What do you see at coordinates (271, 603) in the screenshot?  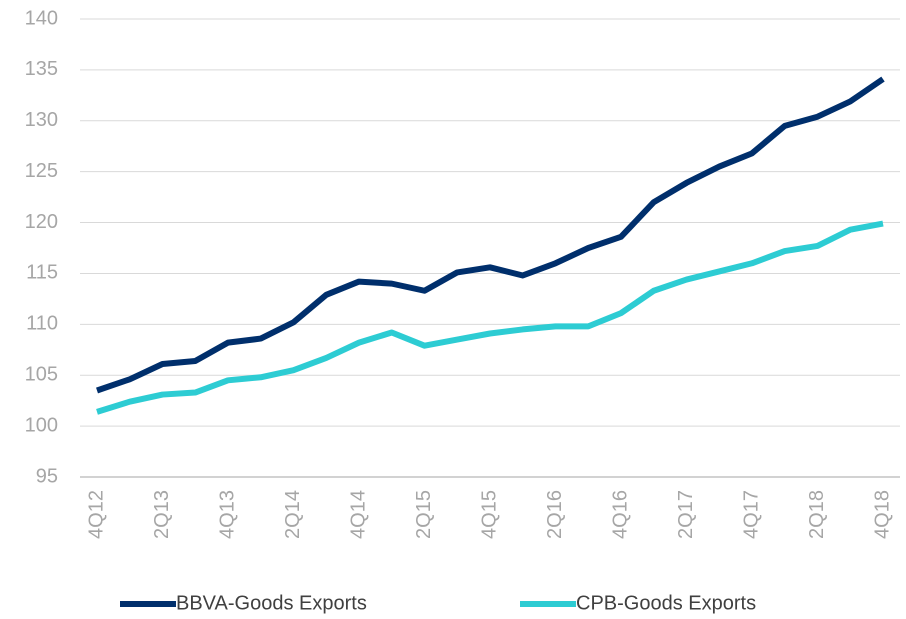 I see `legend: BBVA-Goods Exports` at bounding box center [271, 603].